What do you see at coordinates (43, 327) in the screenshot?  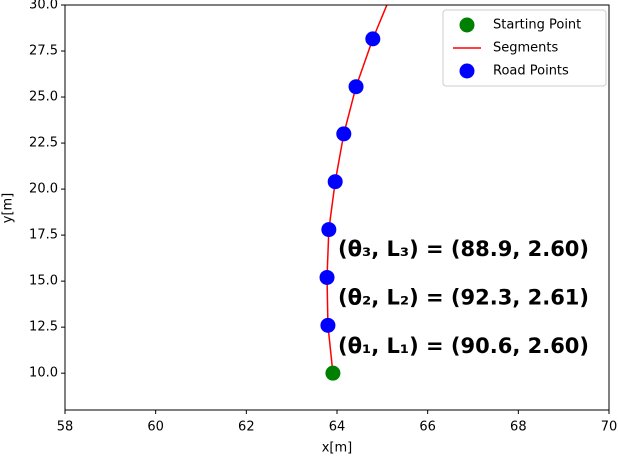 I see `y-tick-label: 12.5` at bounding box center [43, 327].